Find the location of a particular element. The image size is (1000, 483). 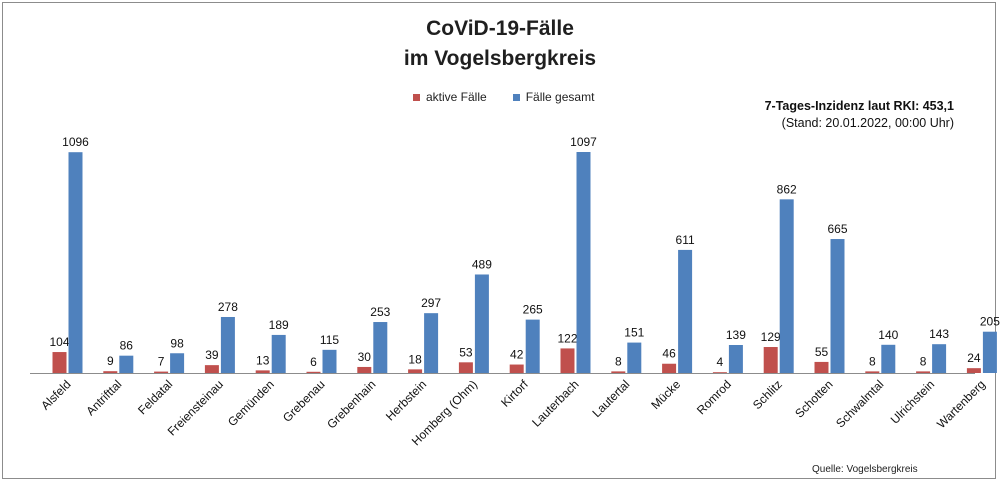

incidence-stand: (Stand: 20.01.2022, 00:00 Uhr) is located at coordinates (867, 123).